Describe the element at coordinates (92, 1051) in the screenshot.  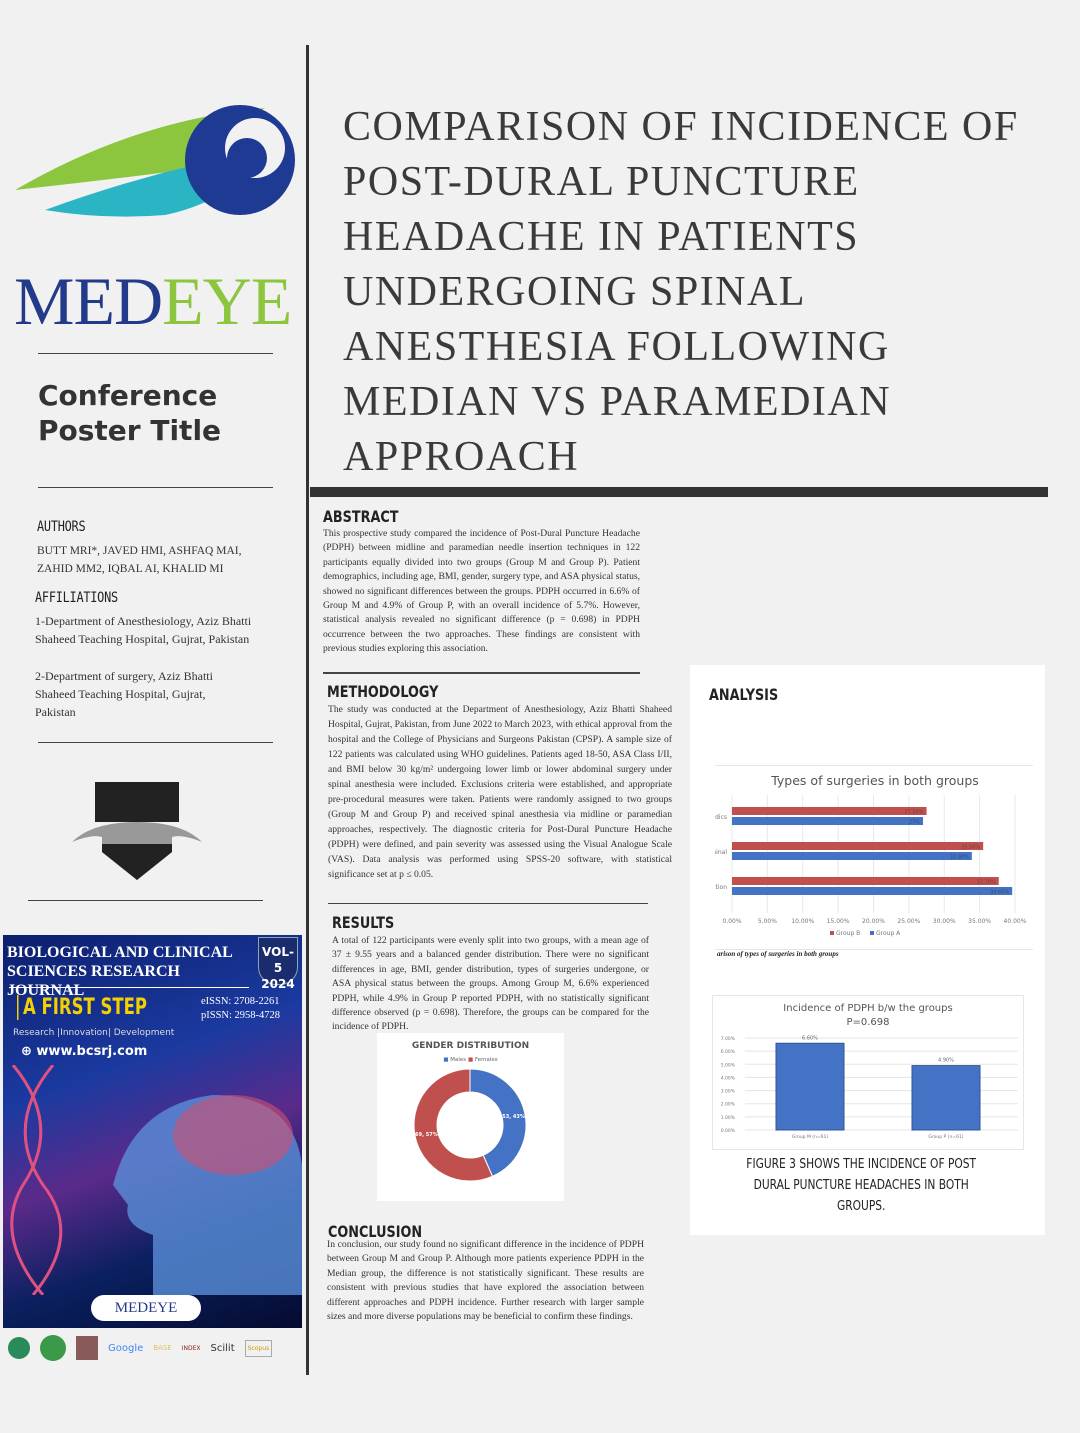
I see `website: www.bcsrj.com` at that location.